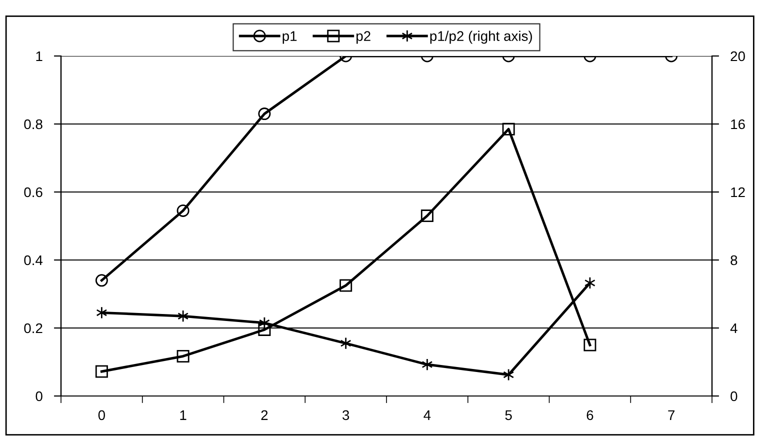 The height and width of the screenshot is (437, 759). Describe the element at coordinates (734, 260) in the screenshot. I see `y2-tick-label: 8` at that location.